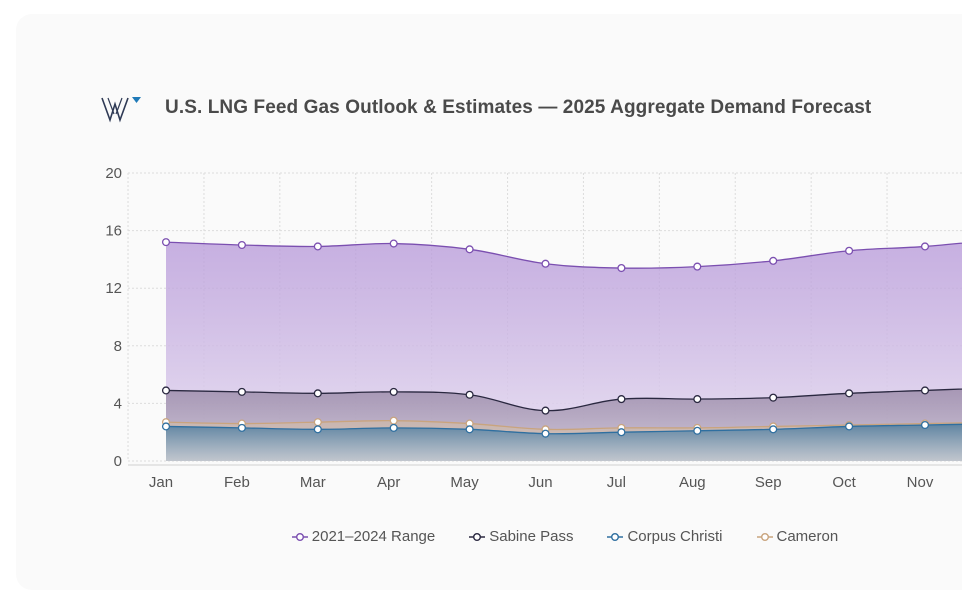 The image size is (962, 590). What do you see at coordinates (161, 482) in the screenshot?
I see `x-tick-label: Jan` at bounding box center [161, 482].